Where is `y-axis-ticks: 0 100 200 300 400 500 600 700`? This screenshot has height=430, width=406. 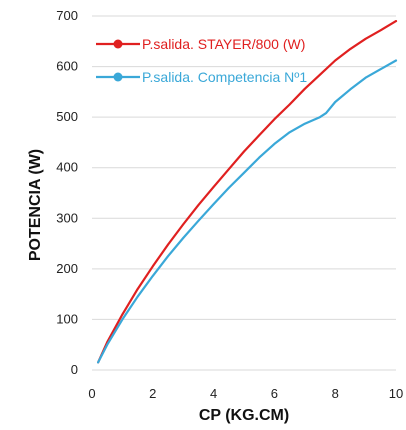 y-axis-ticks: 0 100 200 300 400 500 600 700 is located at coordinates (67, 192).